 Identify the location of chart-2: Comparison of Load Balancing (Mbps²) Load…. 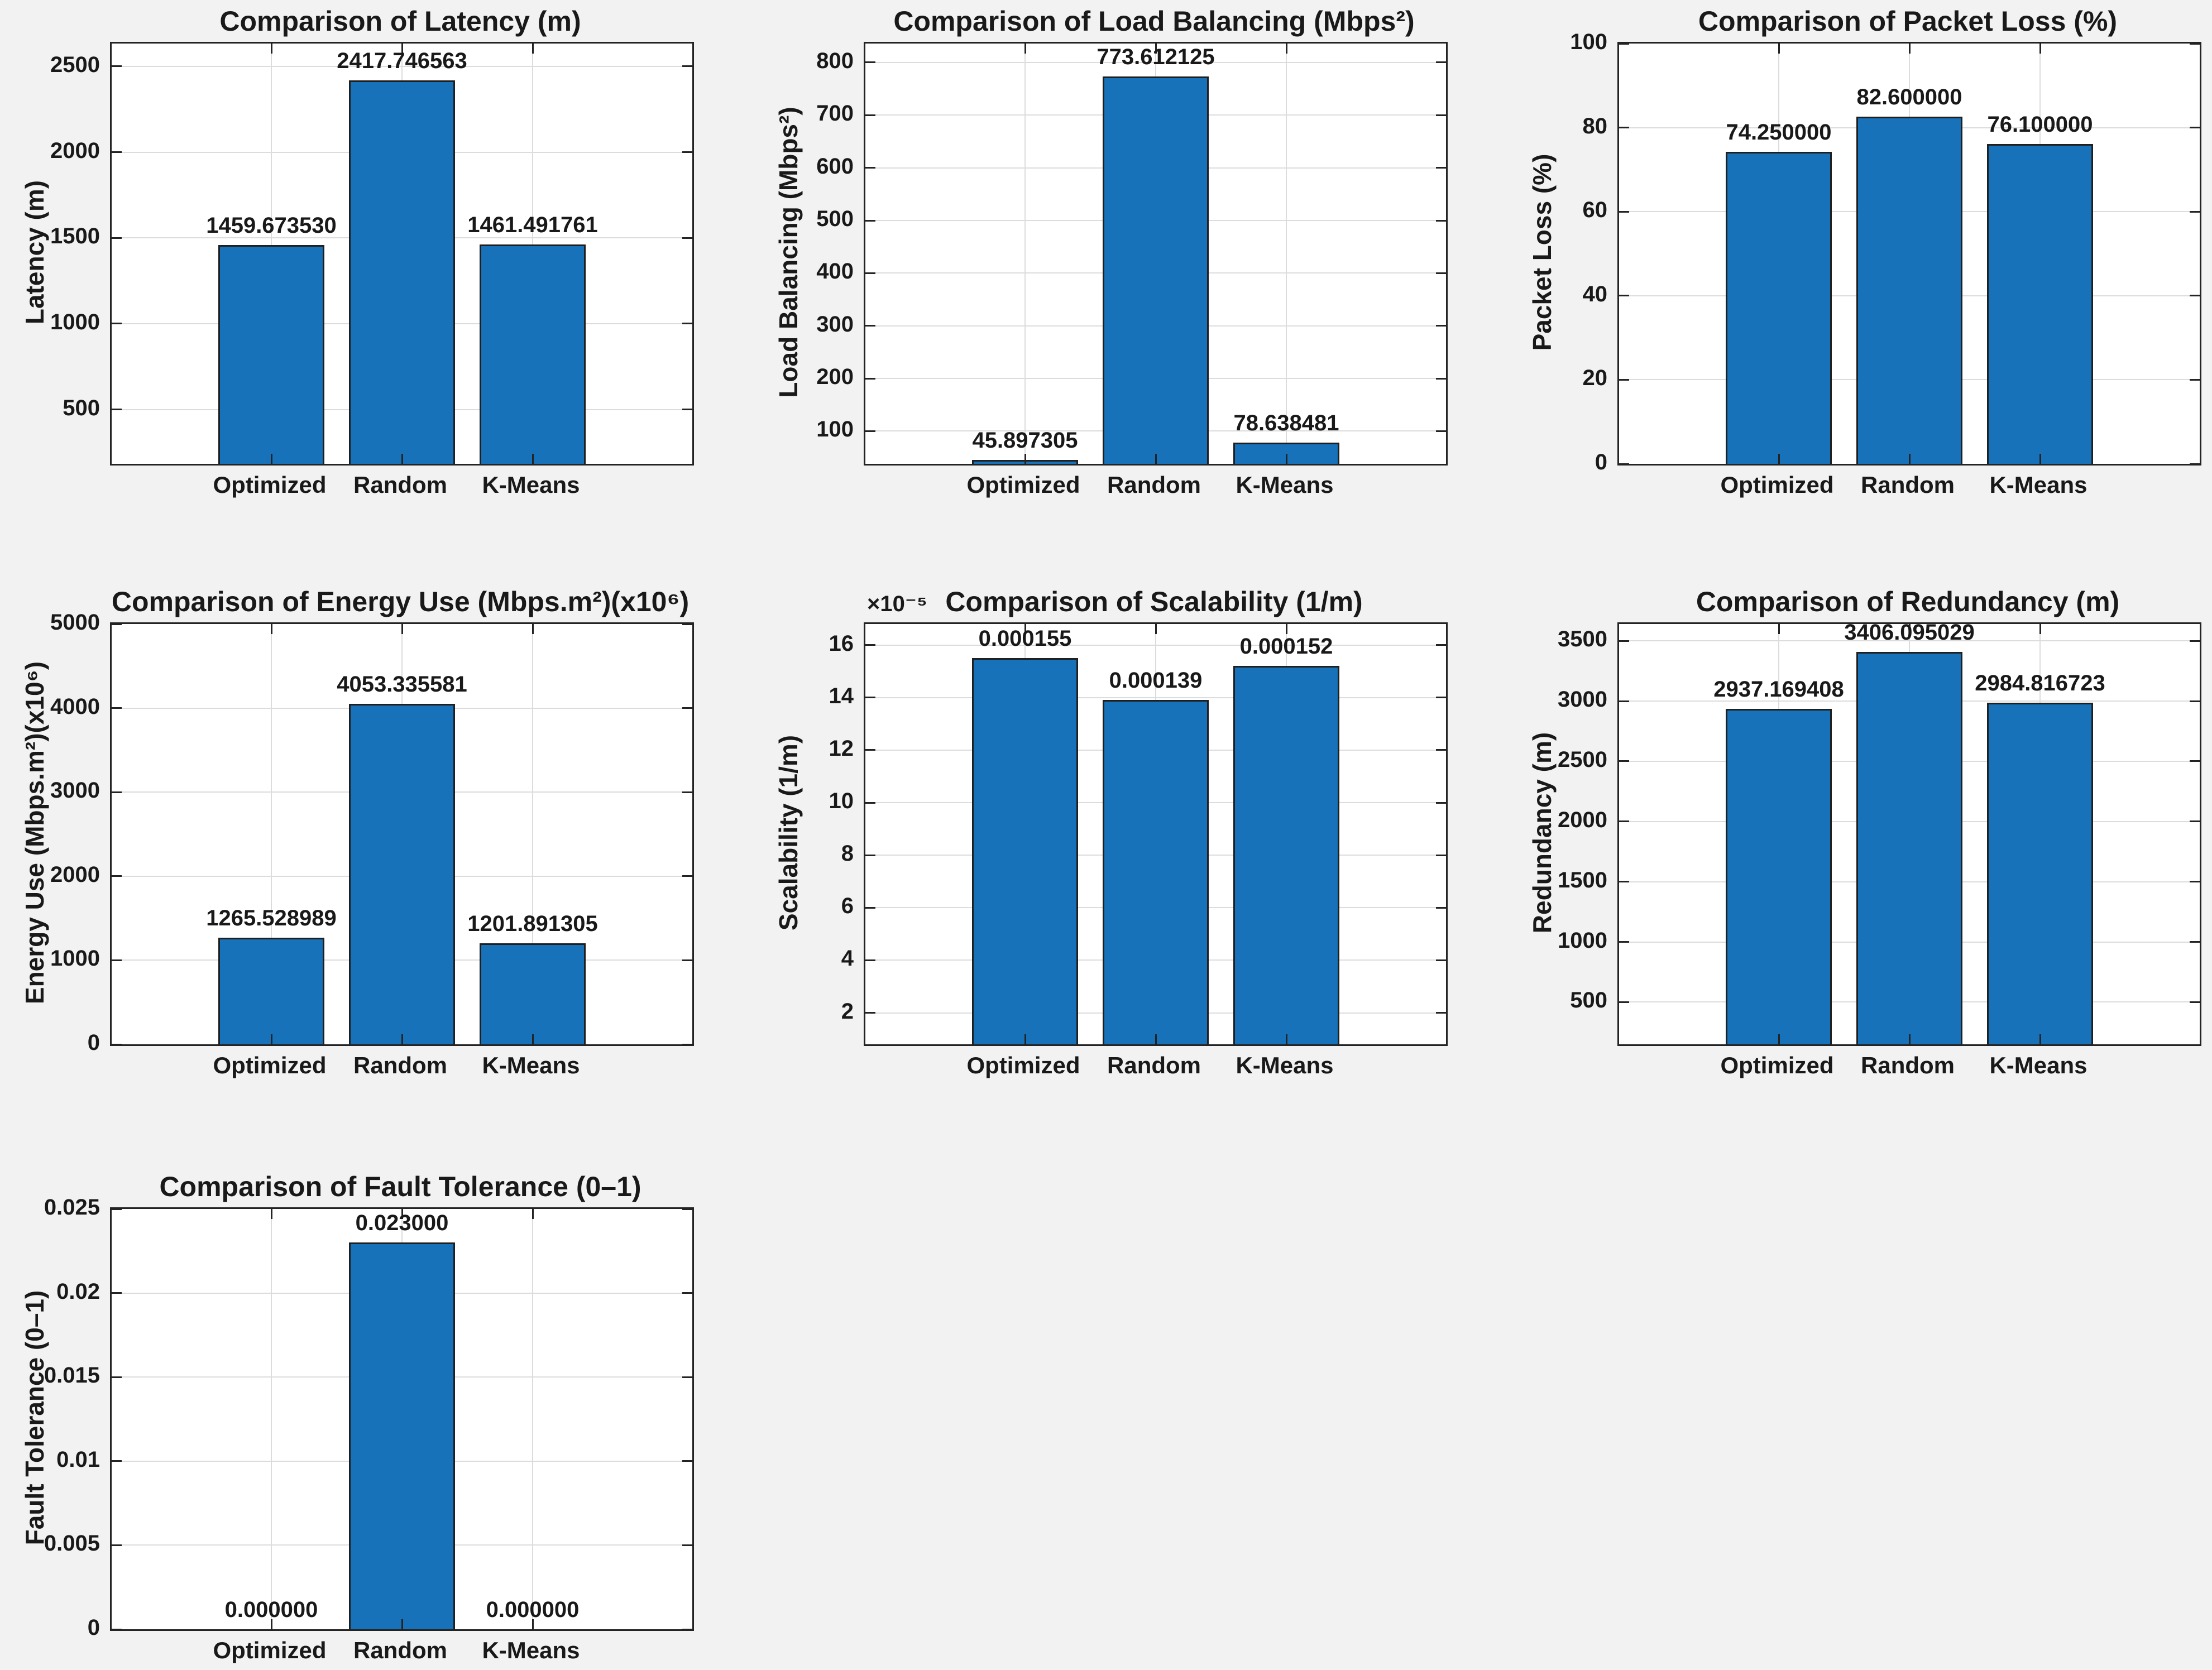
(1130, 290).